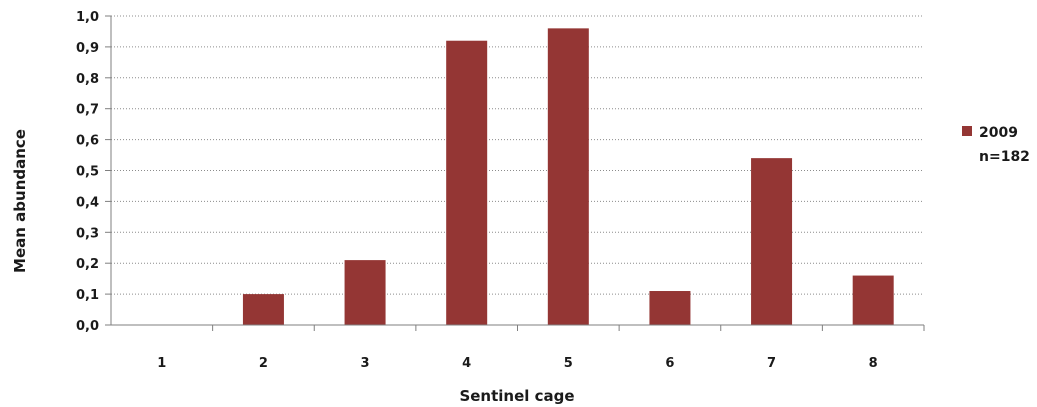 Image resolution: width=1037 pixels, height=407 pixels. I want to click on y-tick-label: 0,9, so click(87, 48).